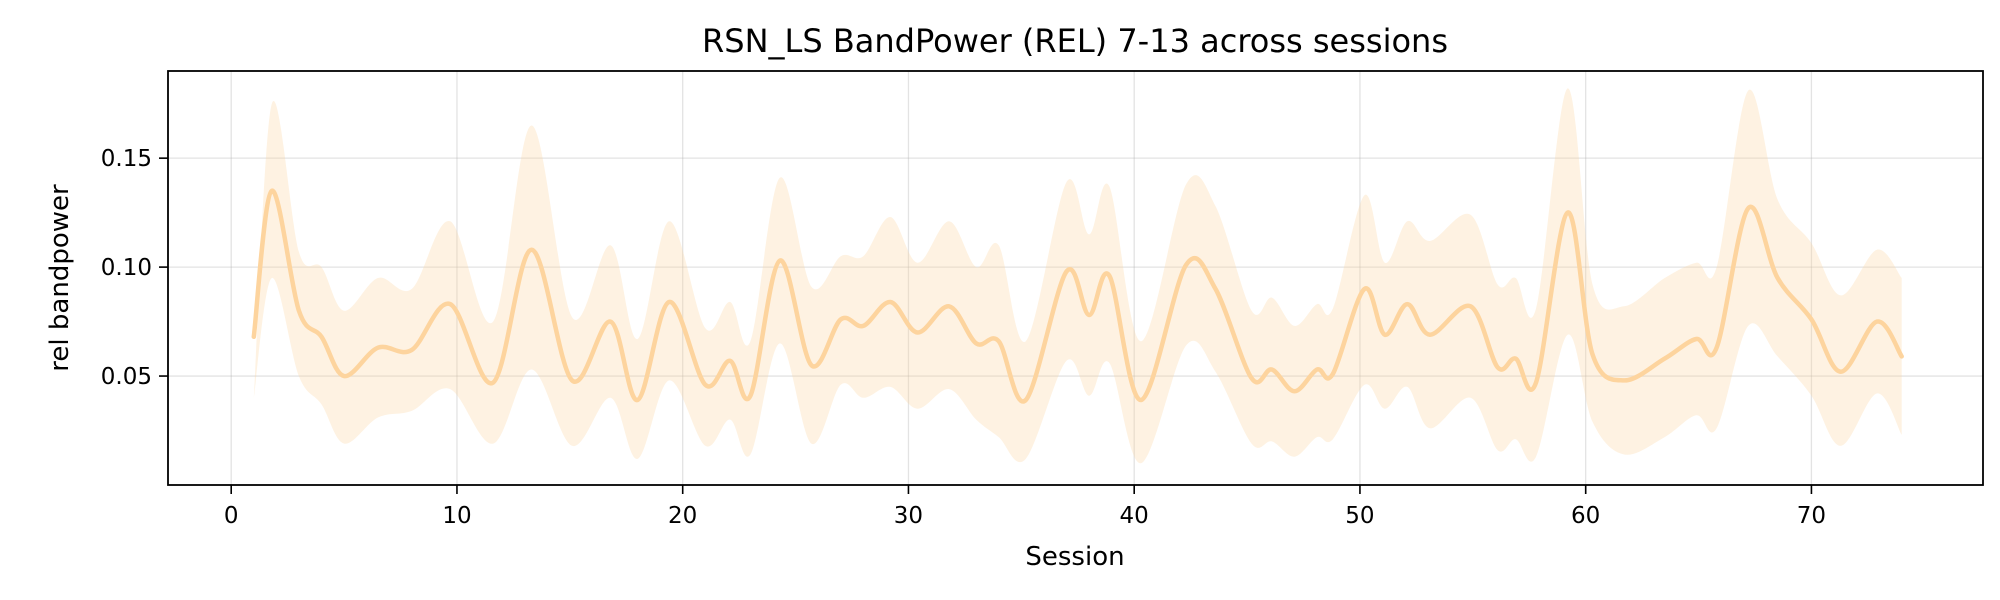 The height and width of the screenshot is (600, 2000). What do you see at coordinates (231, 516) in the screenshot?
I see `x-tick-label: 0` at bounding box center [231, 516].